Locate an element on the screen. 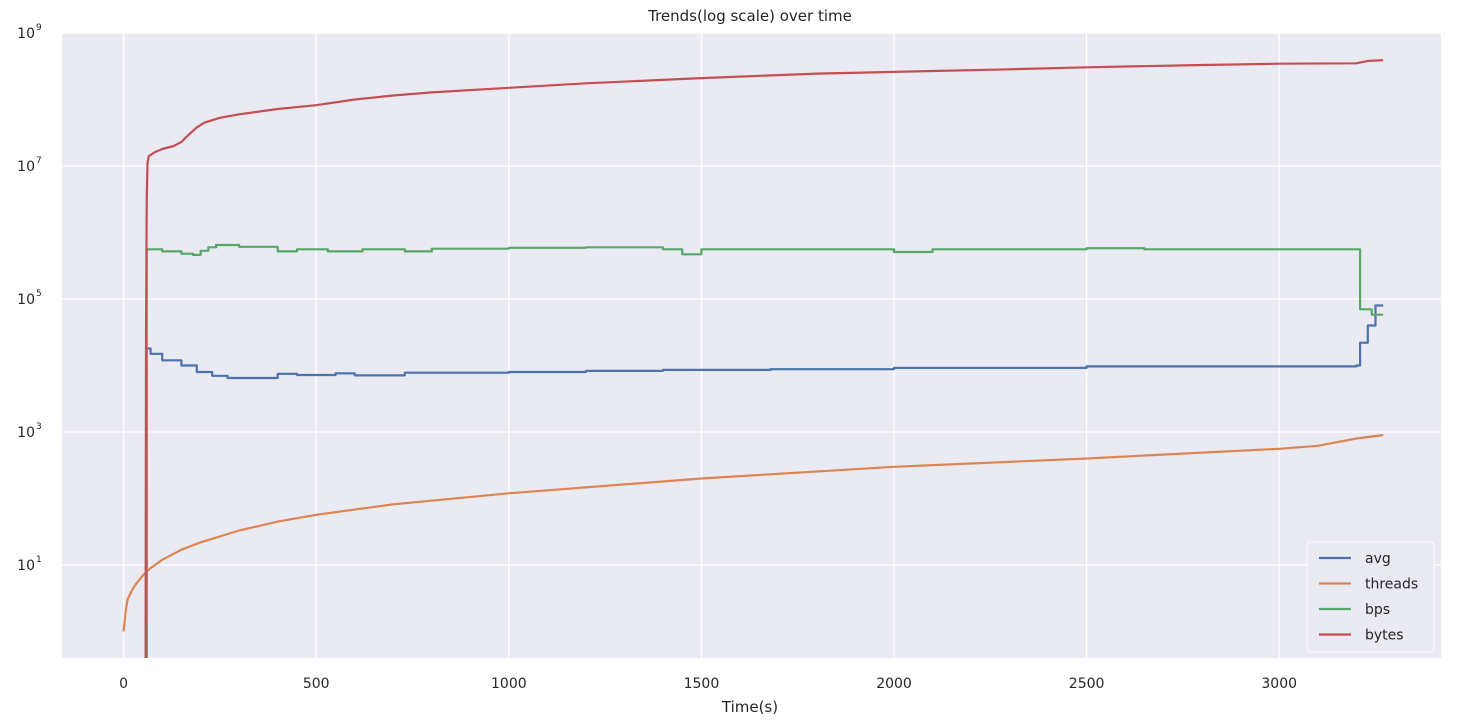  legend: avg threads bps bytes is located at coordinates (1370, 597).